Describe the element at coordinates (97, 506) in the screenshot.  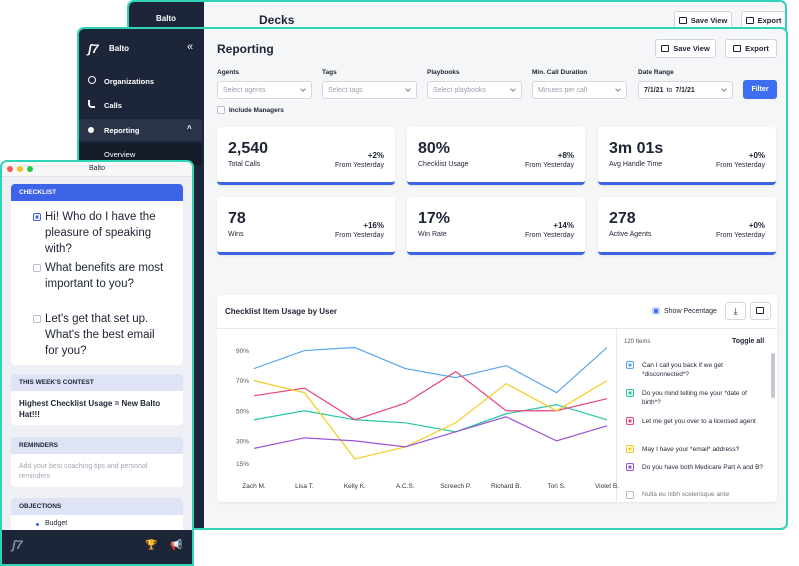
I see `card-header: OBJECTIONS` at that location.